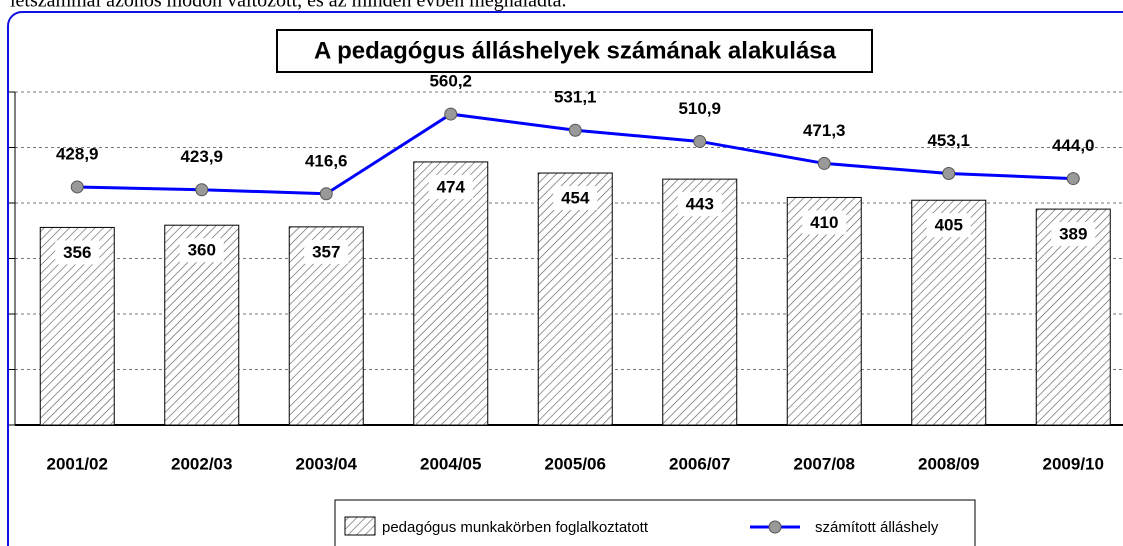  What do you see at coordinates (77, 153) in the screenshot?
I see `data-label: 428,9` at bounding box center [77, 153].